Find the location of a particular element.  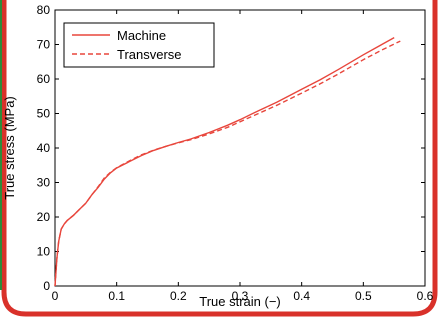

y-tick-label: 70 is located at coordinates (44, 45).